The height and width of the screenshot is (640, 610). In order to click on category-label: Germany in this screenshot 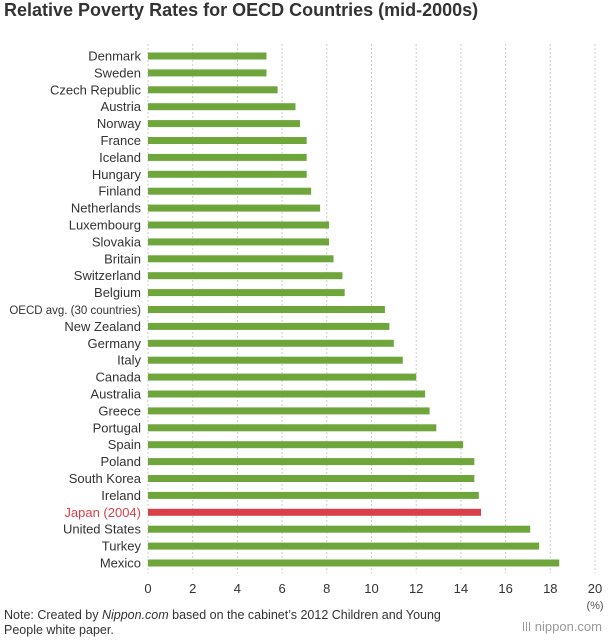, I will do `click(115, 343)`.